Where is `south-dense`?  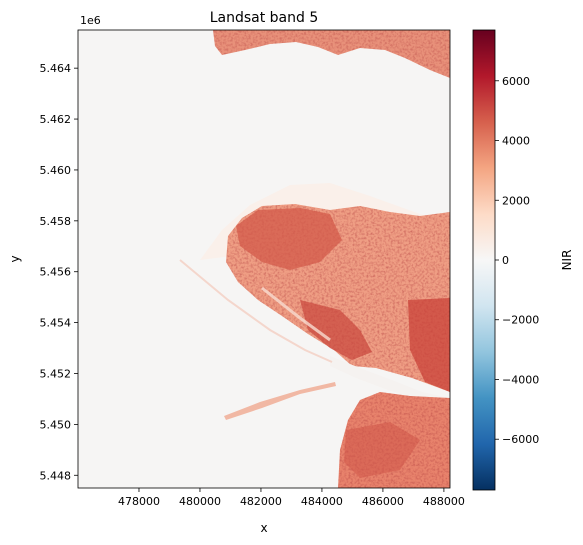 south-dense is located at coordinates (382, 450).